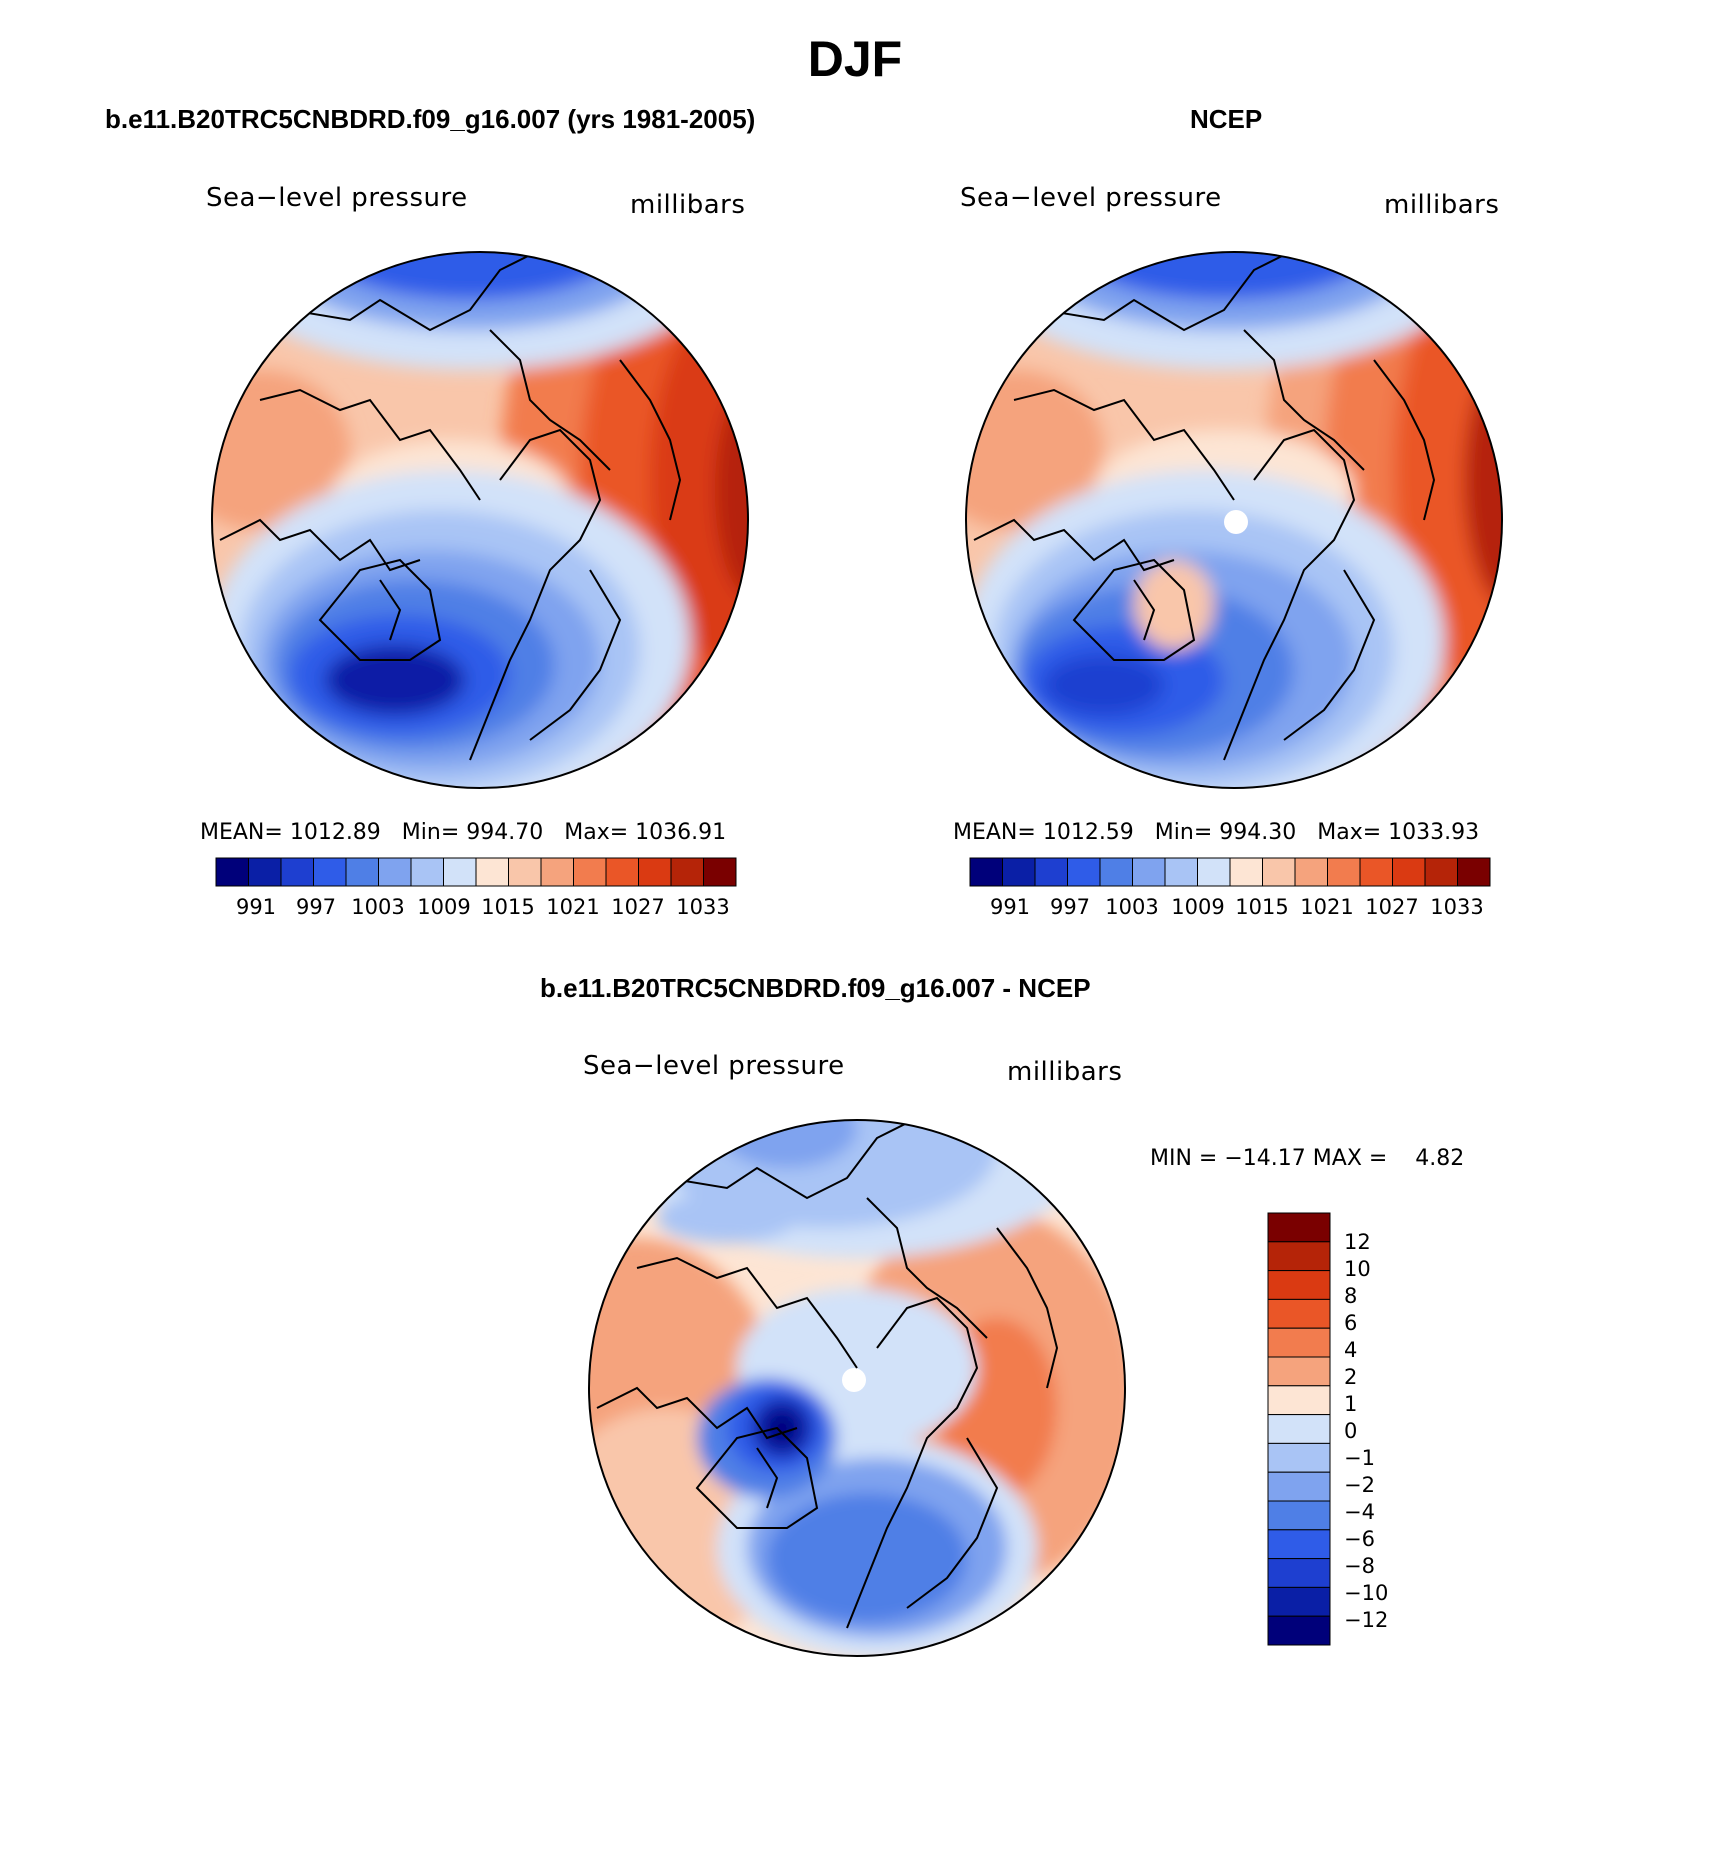 The height and width of the screenshot is (1859, 1710). Describe the element at coordinates (1359, 1485) in the screenshot. I see `cbar-tick: −2` at that location.